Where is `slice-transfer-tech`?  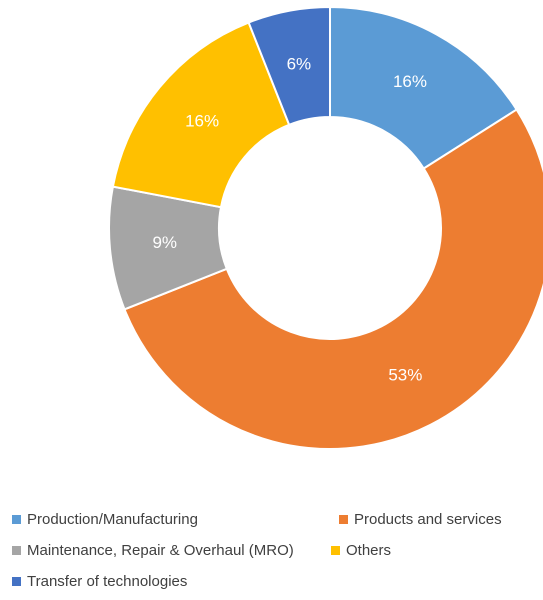 slice-transfer-tech is located at coordinates (289, 66).